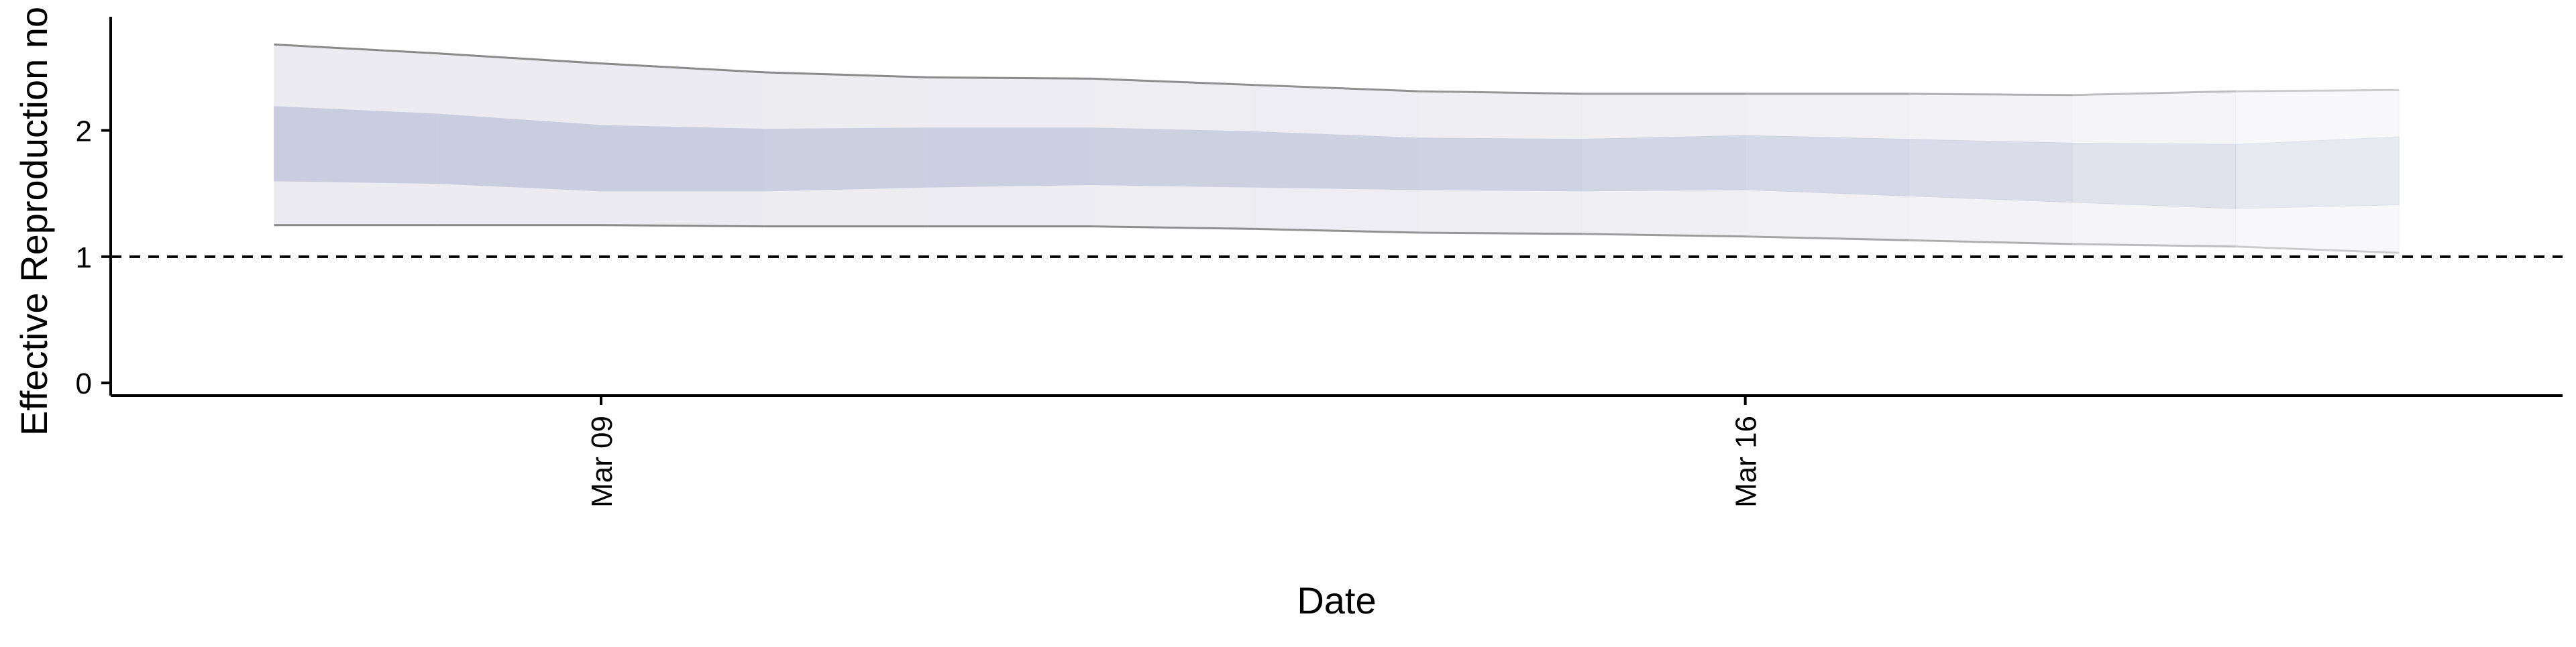  What do you see at coordinates (1336, 600) in the screenshot?
I see `x-axis-title: Date` at bounding box center [1336, 600].